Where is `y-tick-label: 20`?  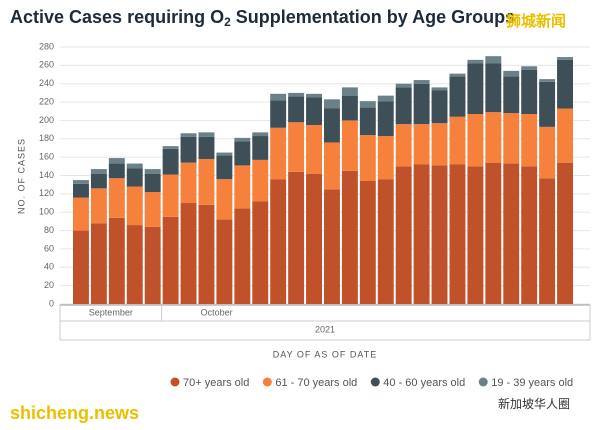
y-tick-label: 20 is located at coordinates (49, 285).